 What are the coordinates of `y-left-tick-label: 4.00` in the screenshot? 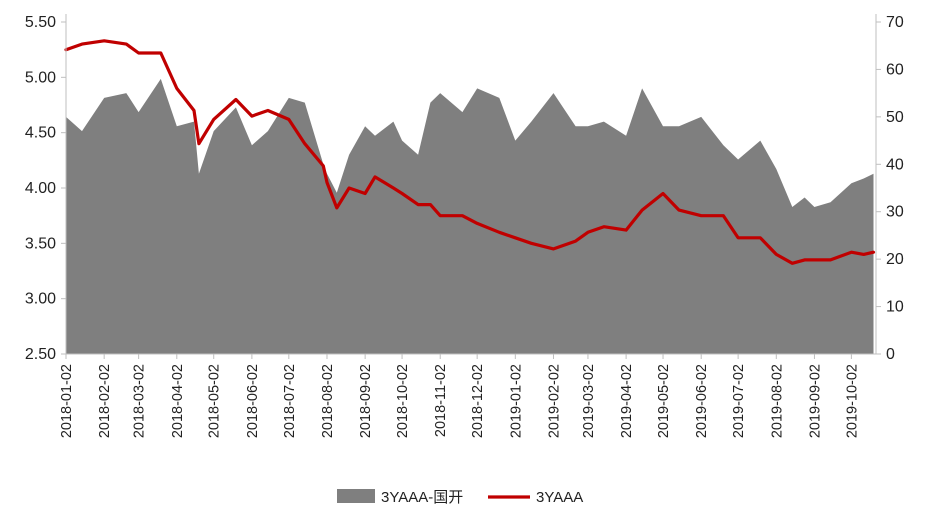 It's located at (40, 188).